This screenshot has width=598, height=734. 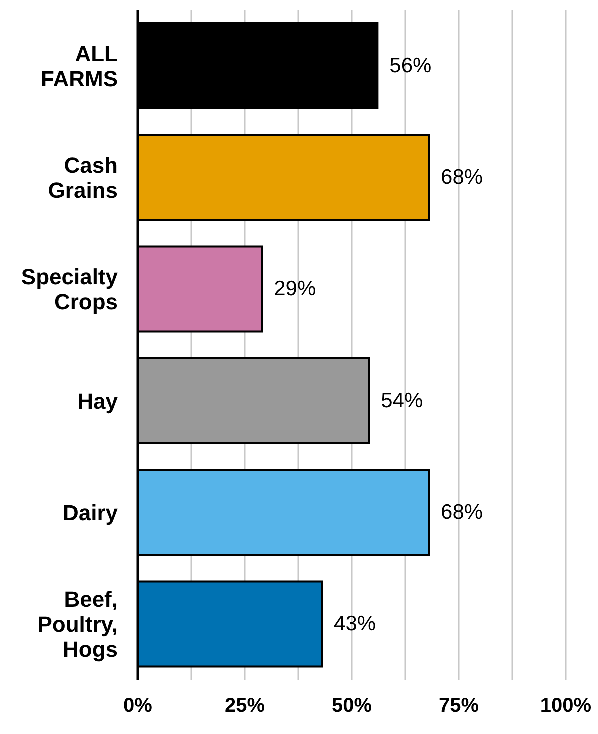 What do you see at coordinates (70, 289) in the screenshot?
I see `y-tick-label: Specialty Crops` at bounding box center [70, 289].